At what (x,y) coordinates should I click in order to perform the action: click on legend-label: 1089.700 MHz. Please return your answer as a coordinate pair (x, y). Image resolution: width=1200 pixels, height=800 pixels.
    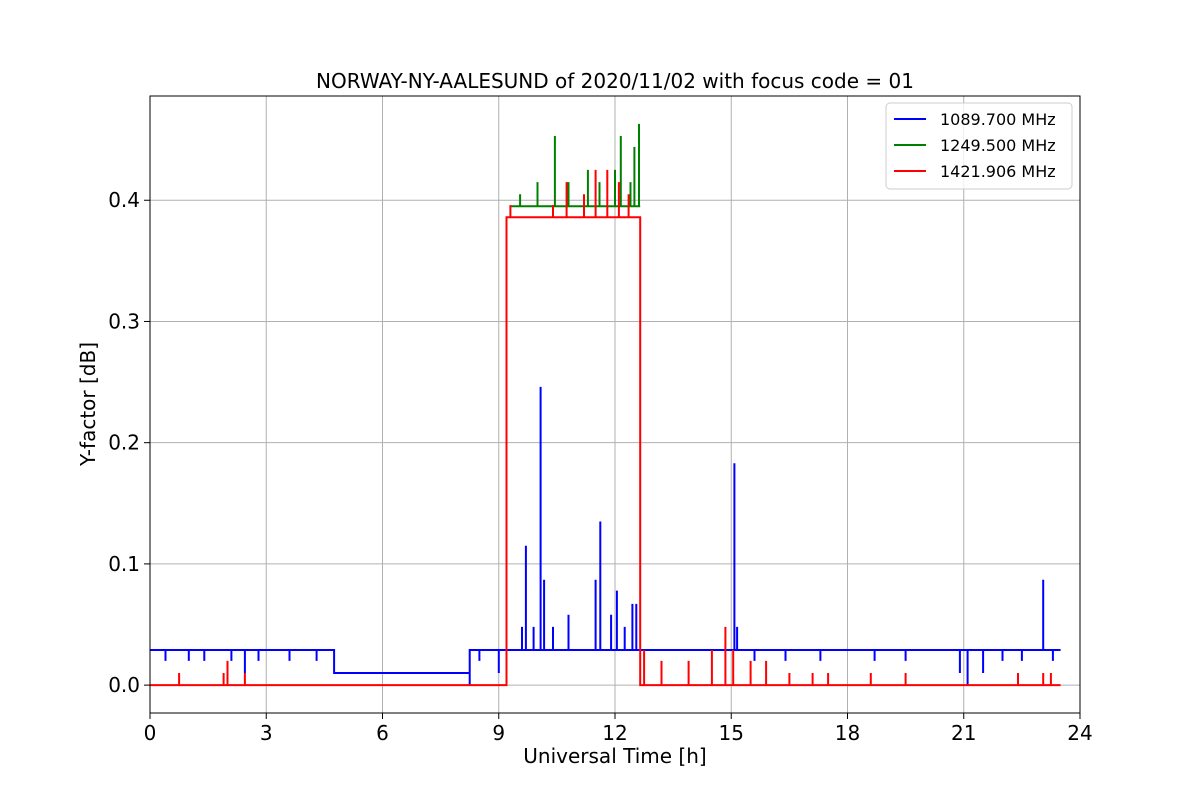
    Looking at the image, I should click on (998, 119).